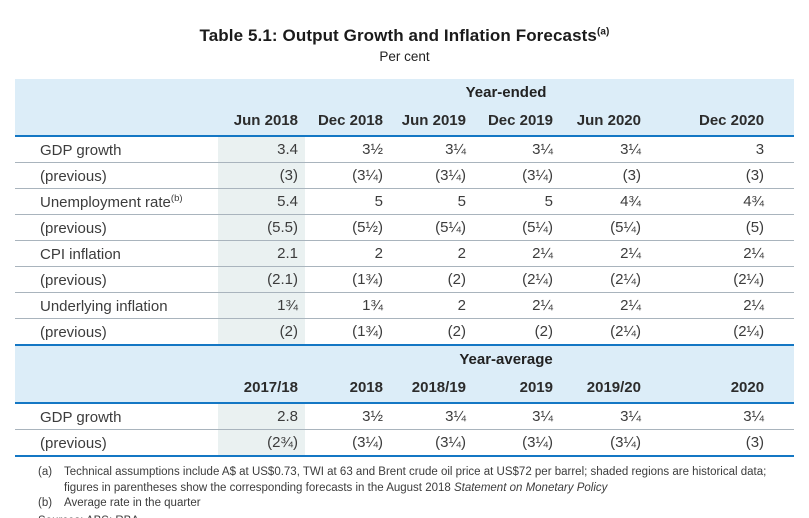 Image resolution: width=809 pixels, height=518 pixels. Describe the element at coordinates (405, 332) in the screenshot. I see `table-row: (previous) (2) (1¾) (2) (2) (2¼) (2¼)` at that location.